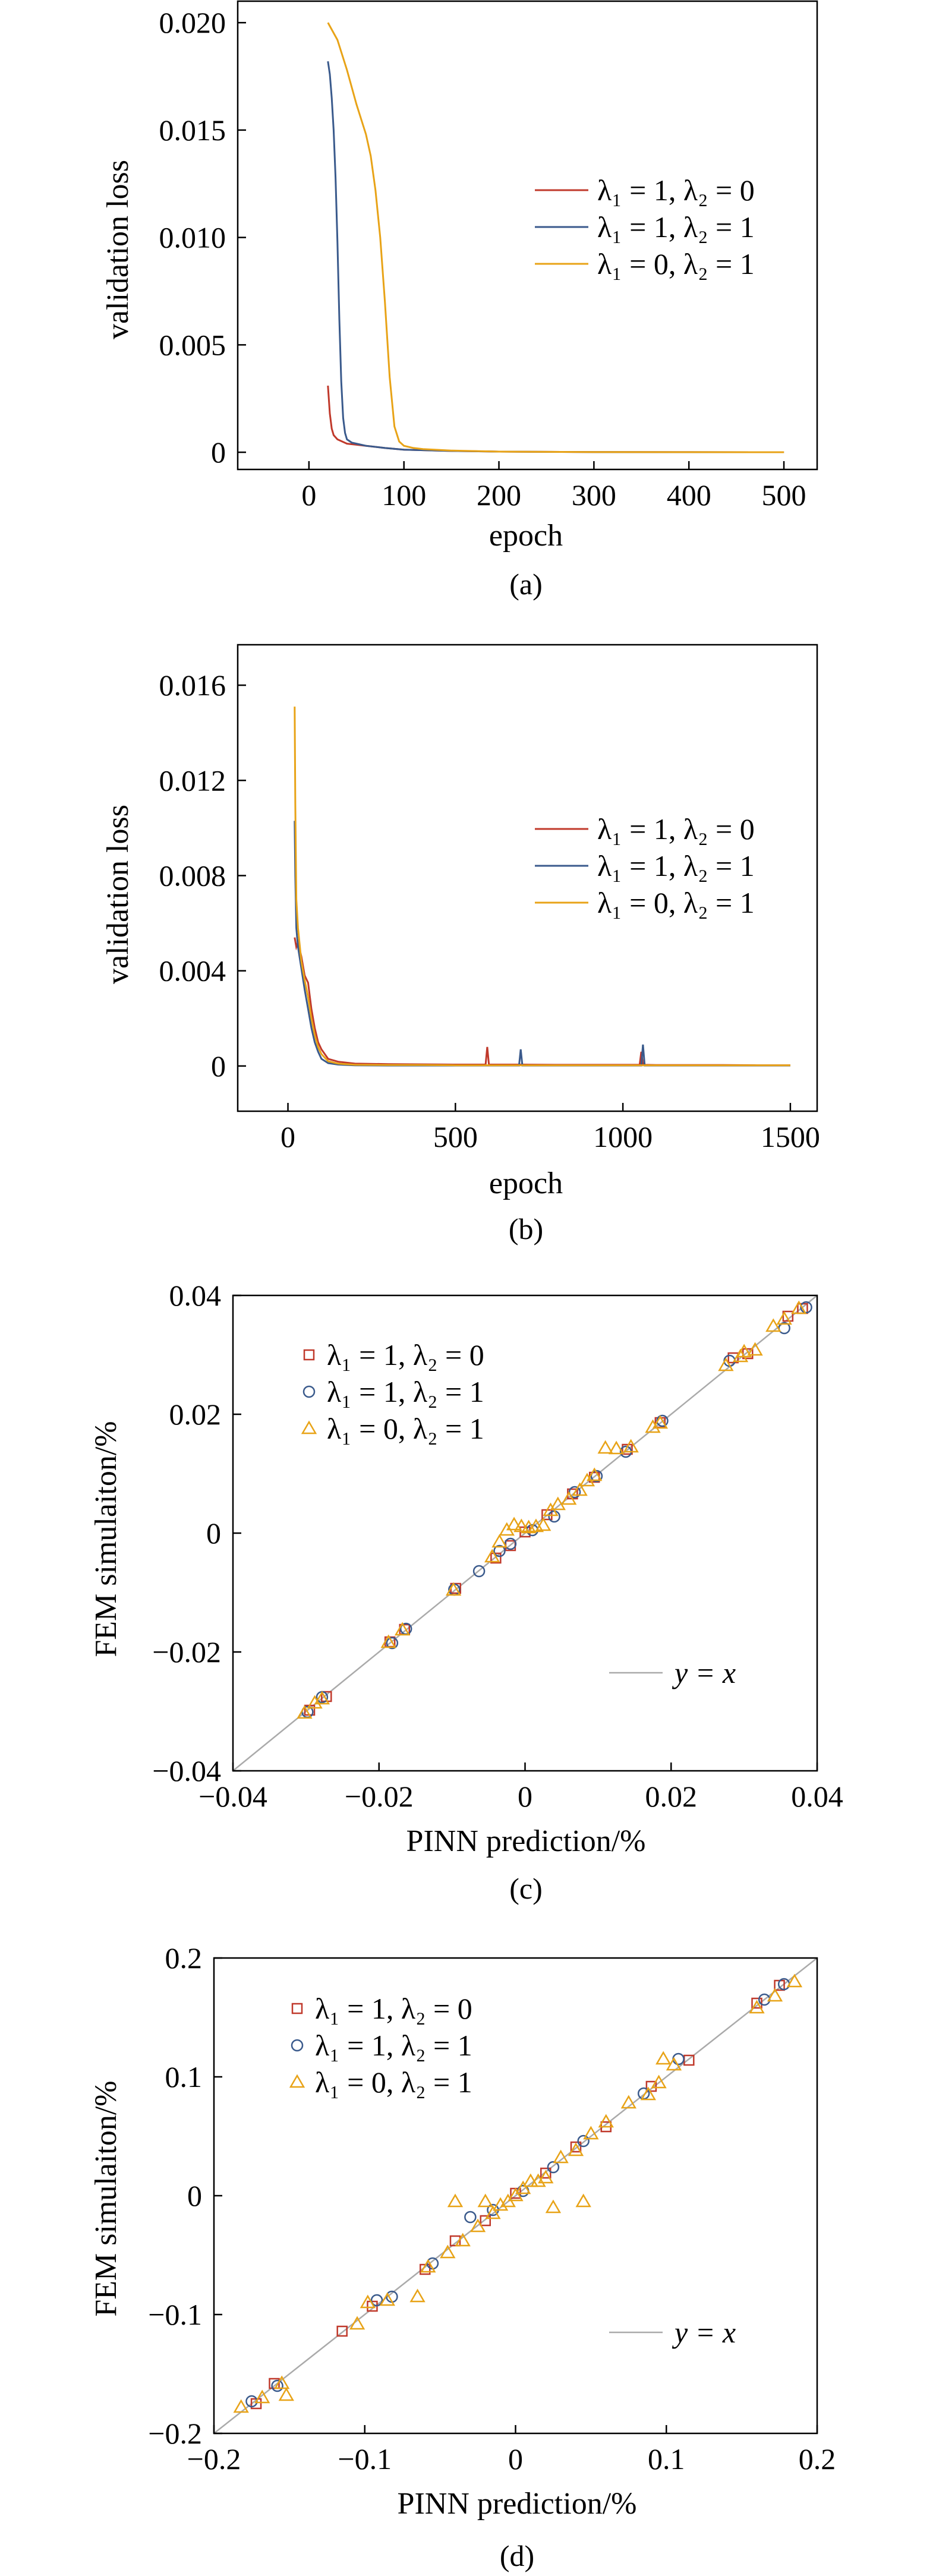 The width and height of the screenshot is (936, 2576). I want to click on panel-a-legend-label-2: λ₁ = 0, λ₂ = 1, so click(676, 263).